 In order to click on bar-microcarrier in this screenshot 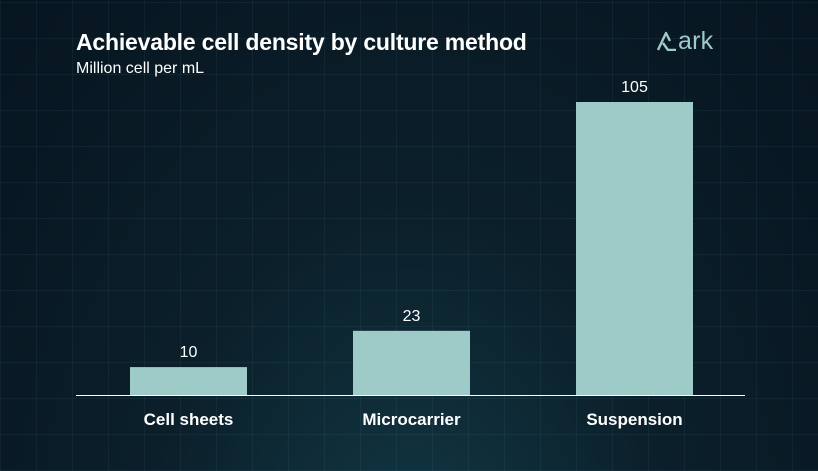, I will do `click(411, 362)`.